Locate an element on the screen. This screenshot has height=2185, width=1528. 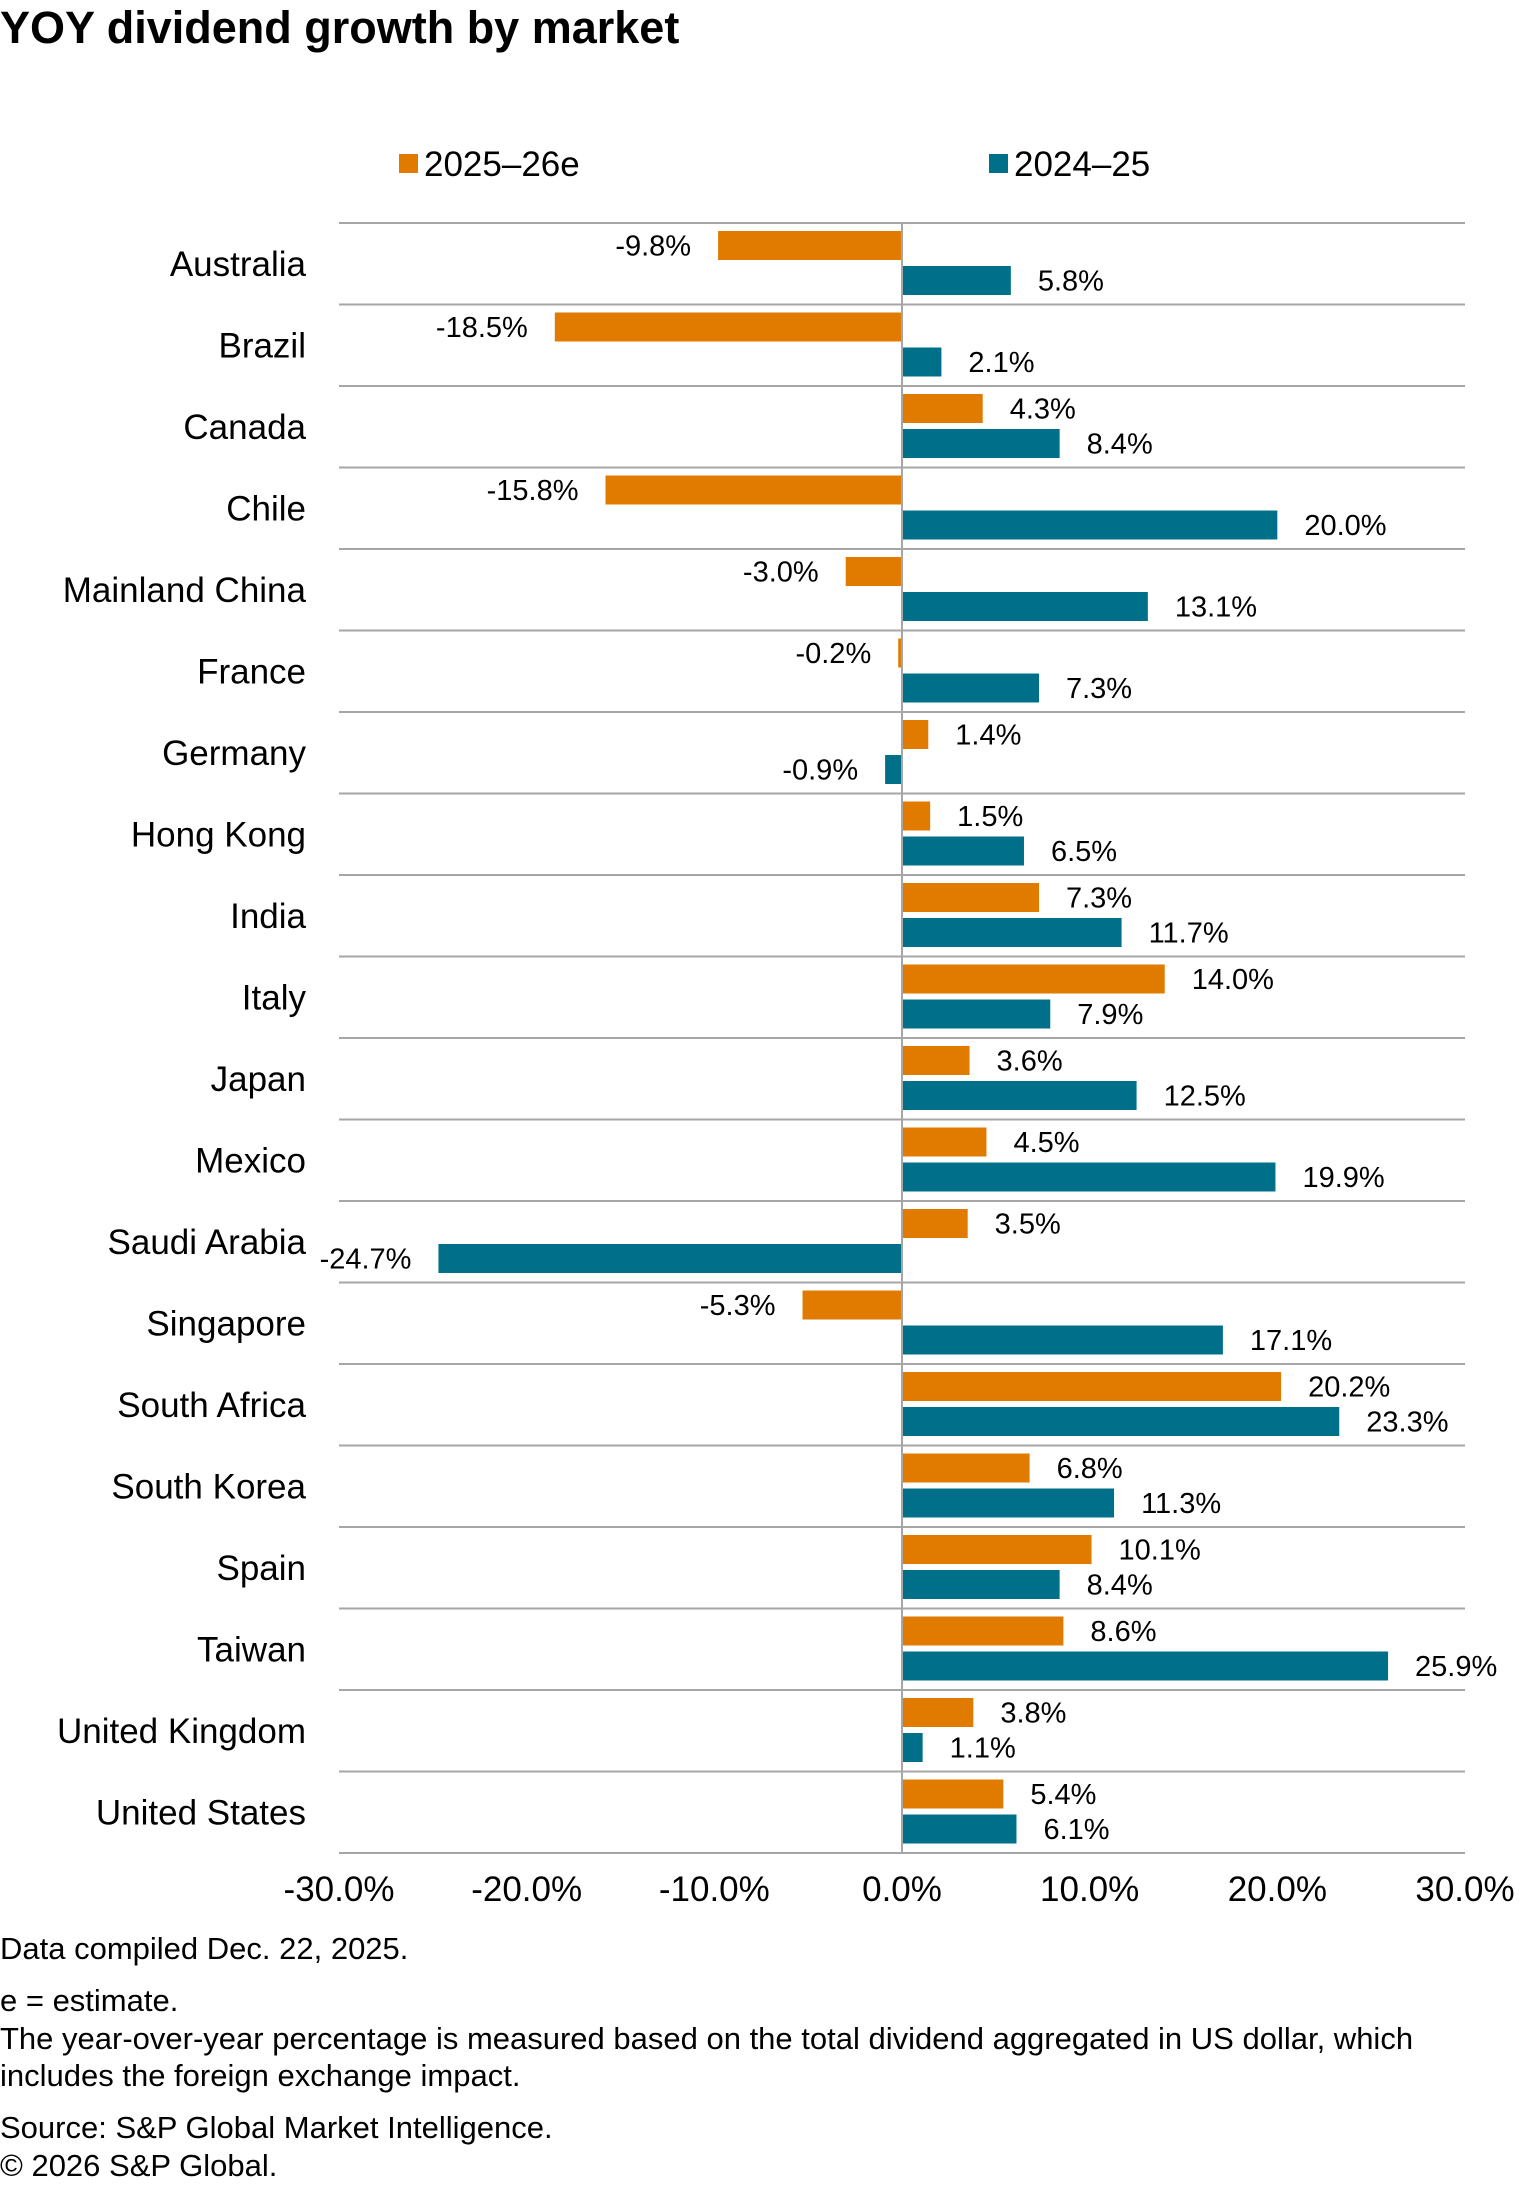
data-label: -5.3% is located at coordinates (738, 1306).